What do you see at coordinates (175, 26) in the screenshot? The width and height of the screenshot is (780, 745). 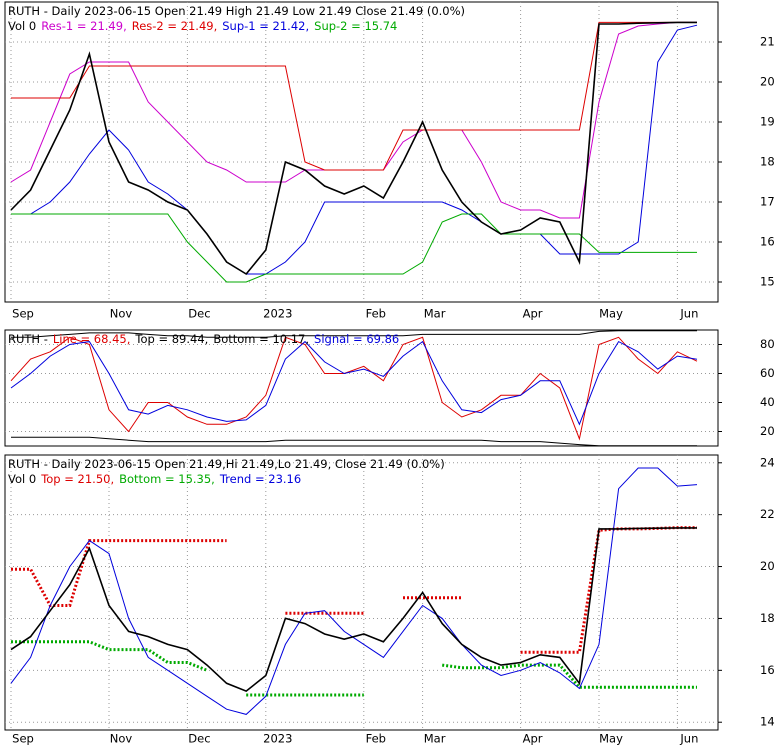 I see `legend-entry: Res-2 = 21.49,` at bounding box center [175, 26].